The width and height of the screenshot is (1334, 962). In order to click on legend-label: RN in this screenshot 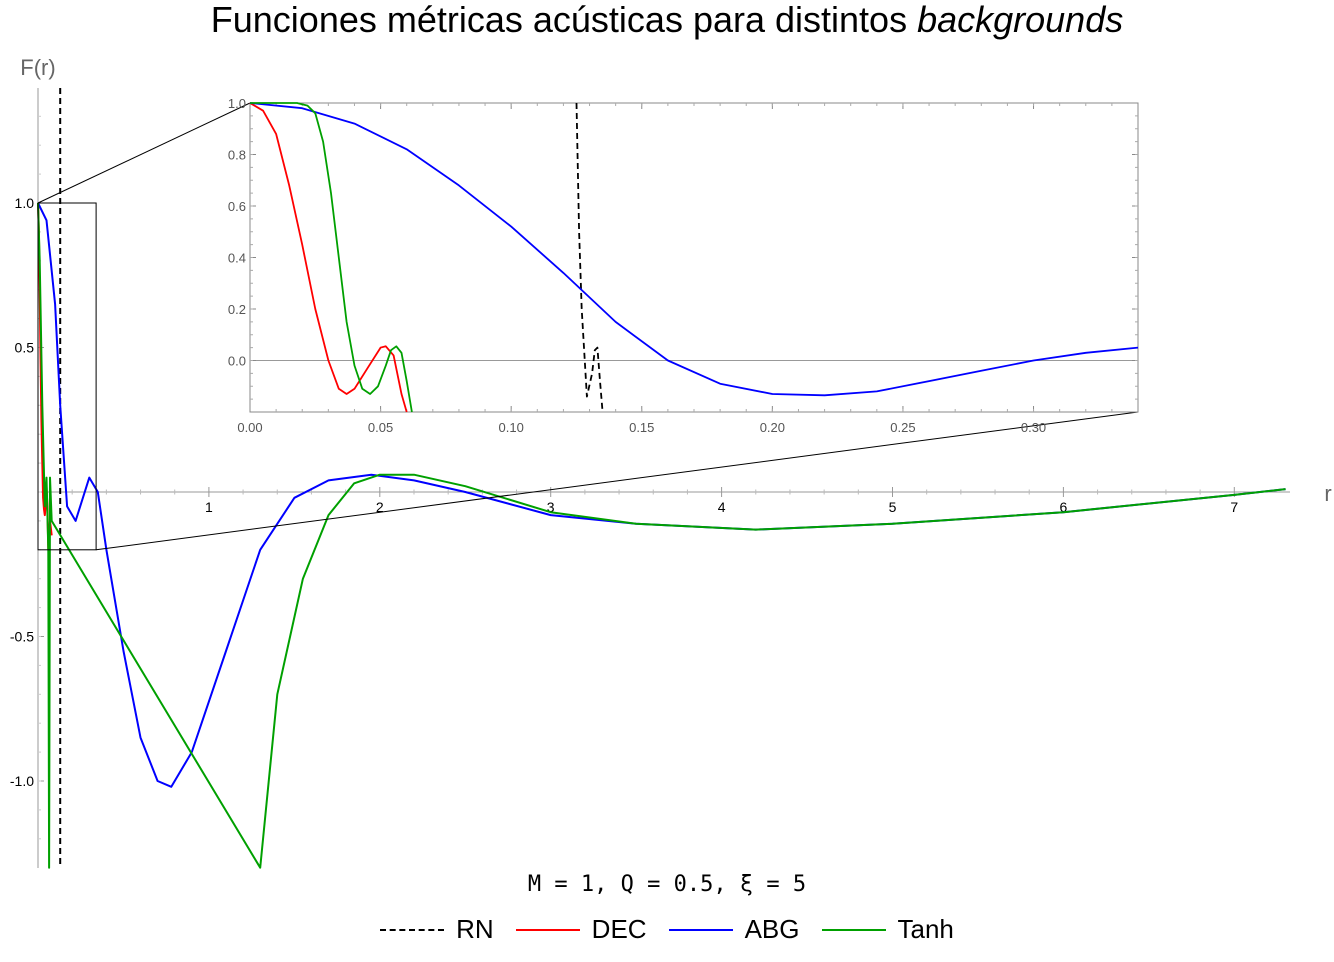, I will do `click(475, 929)`.